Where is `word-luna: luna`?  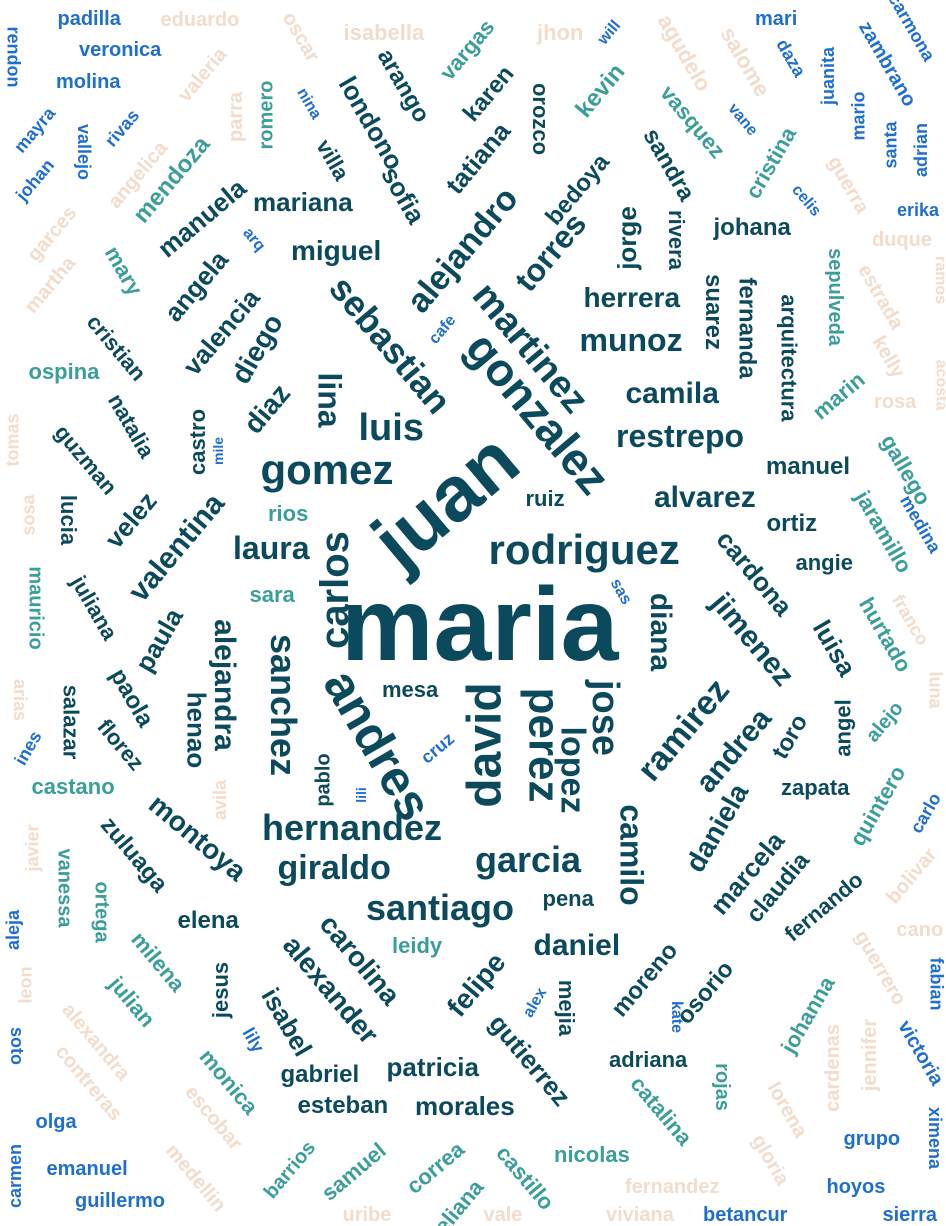
word-luna: luna is located at coordinates (935, 690).